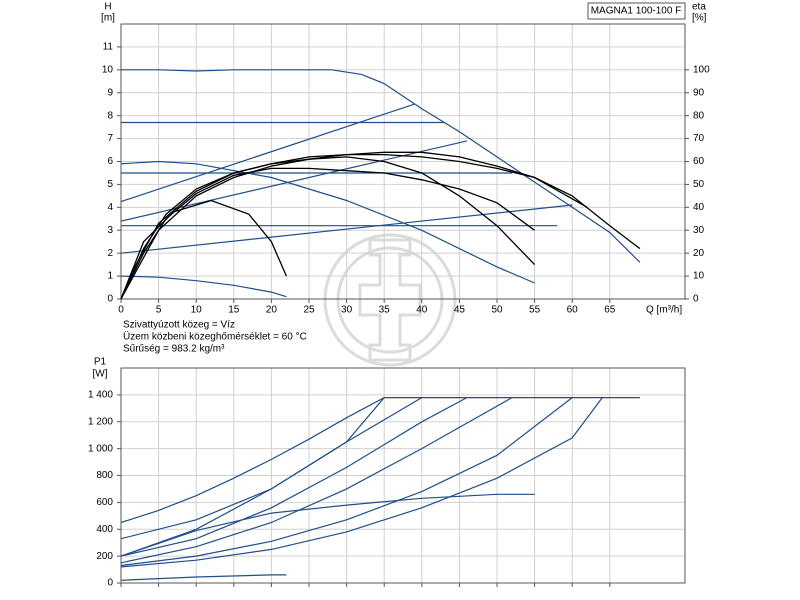 Image resolution: width=800 pixels, height=600 pixels. What do you see at coordinates (234, 310) in the screenshot?
I see `x-tick-label: 15` at bounding box center [234, 310].